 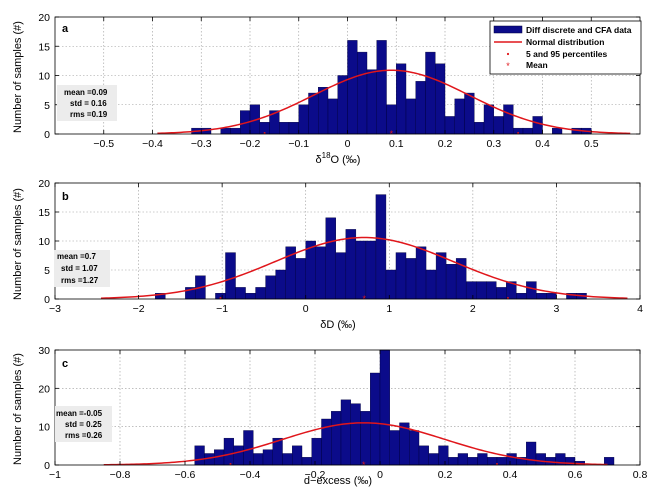 What do you see at coordinates (44, 213) in the screenshot?
I see `y-tick-label: 15` at bounding box center [44, 213].